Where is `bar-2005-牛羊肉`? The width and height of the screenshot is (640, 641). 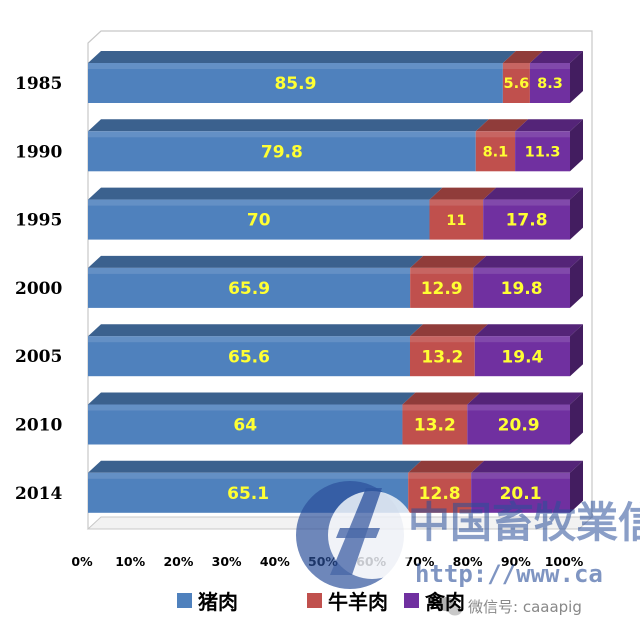
bar-2005-牛羊肉 is located at coordinates (442, 356).